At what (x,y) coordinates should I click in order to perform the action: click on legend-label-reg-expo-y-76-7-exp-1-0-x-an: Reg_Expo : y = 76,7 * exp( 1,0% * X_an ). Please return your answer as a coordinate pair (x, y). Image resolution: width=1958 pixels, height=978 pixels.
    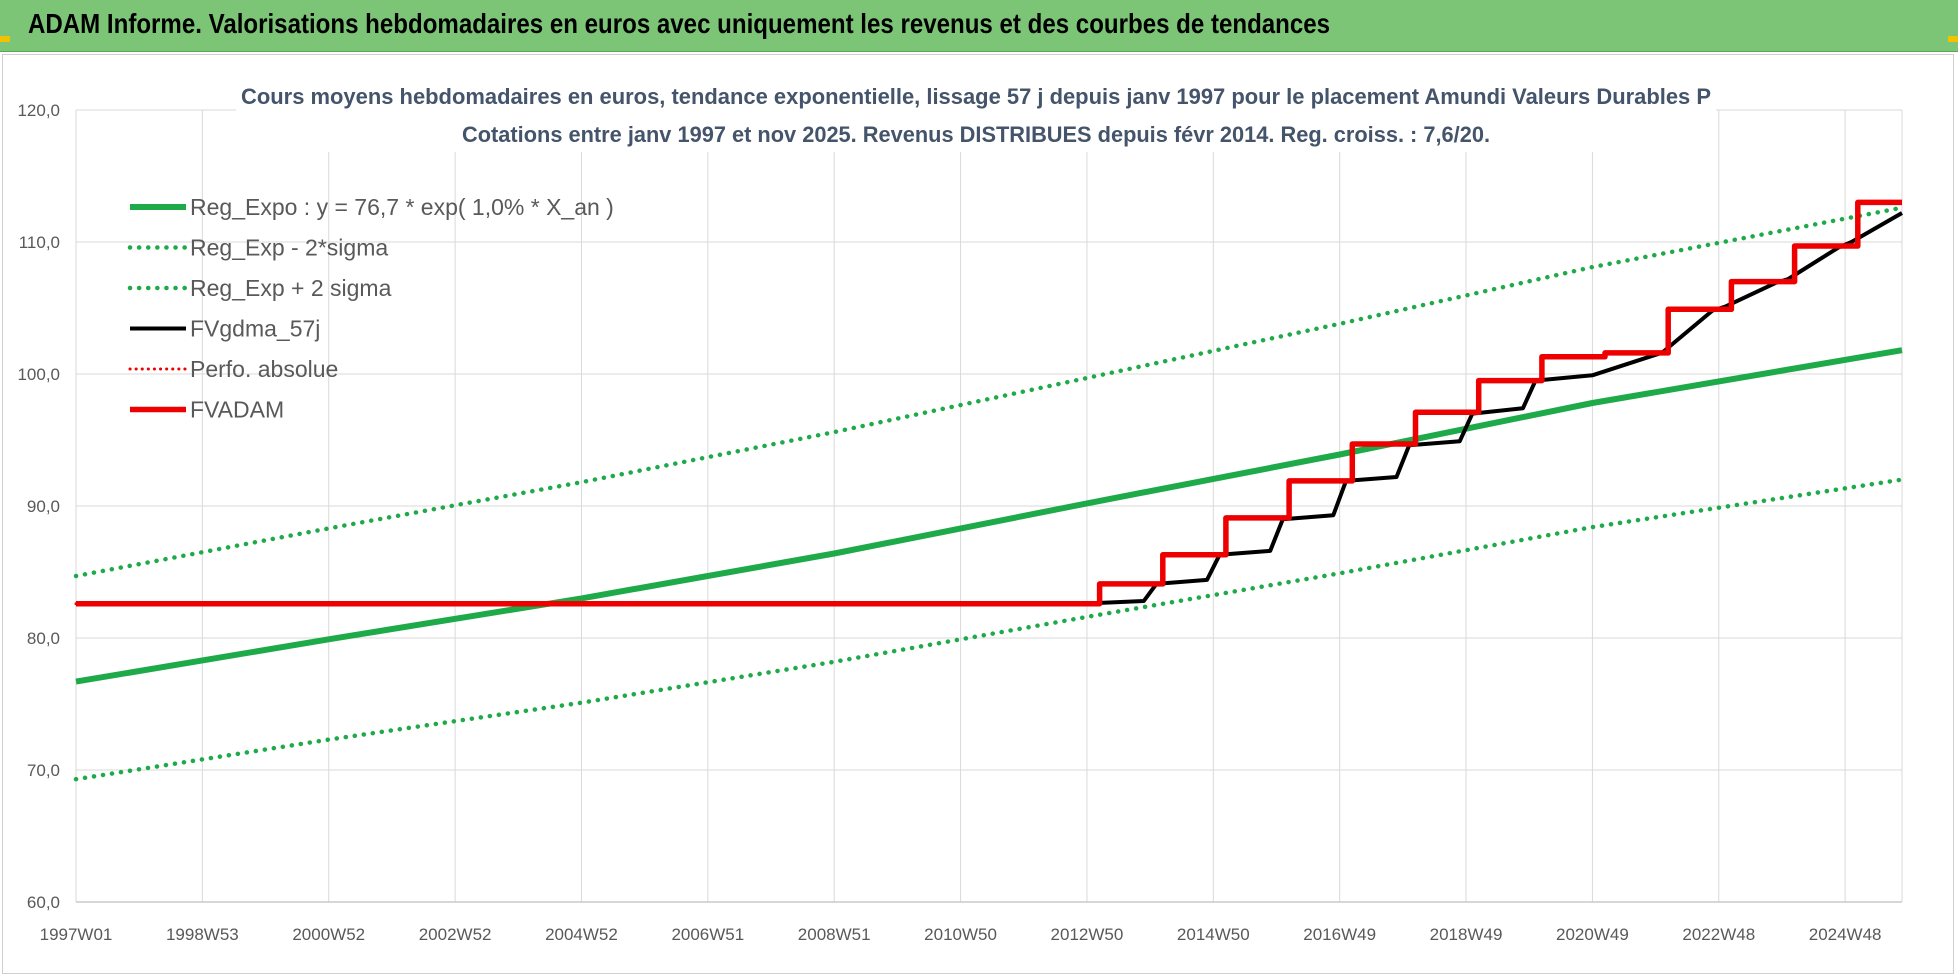
    Looking at the image, I should click on (402, 207).